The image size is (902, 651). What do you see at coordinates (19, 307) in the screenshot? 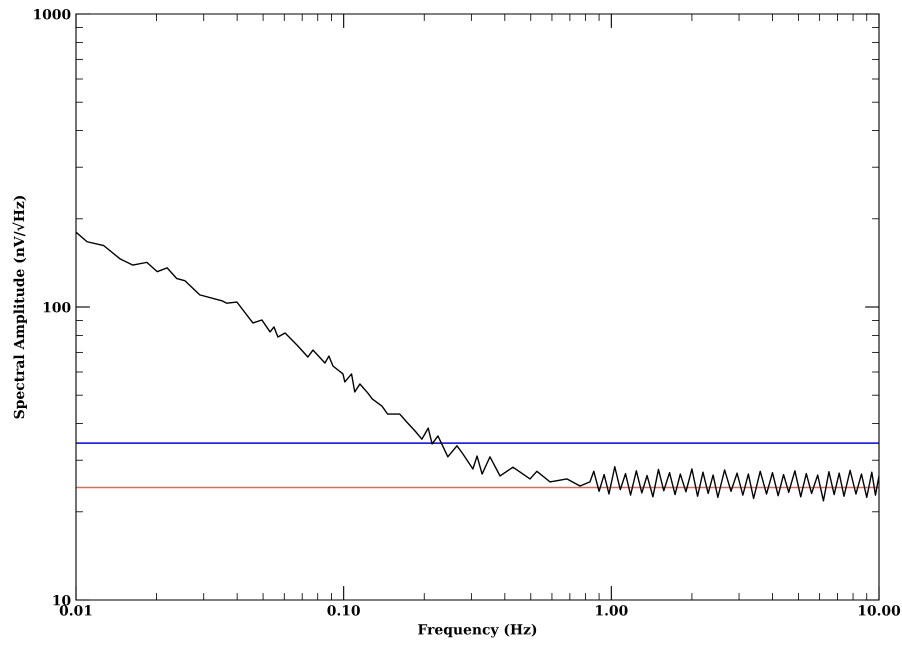
I see `y-axis-title: Spectral Amplitude (nV/√Hz)` at bounding box center [19, 307].